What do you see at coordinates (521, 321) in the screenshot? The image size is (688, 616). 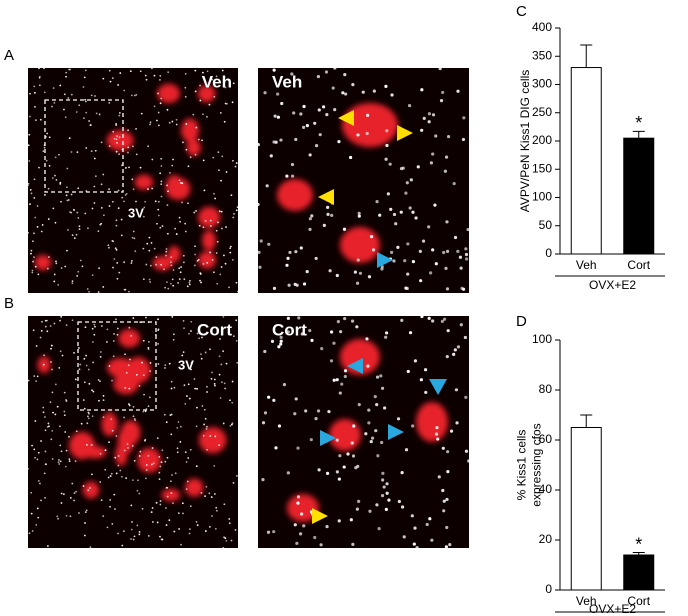 I see `panel-label: D` at bounding box center [521, 321].